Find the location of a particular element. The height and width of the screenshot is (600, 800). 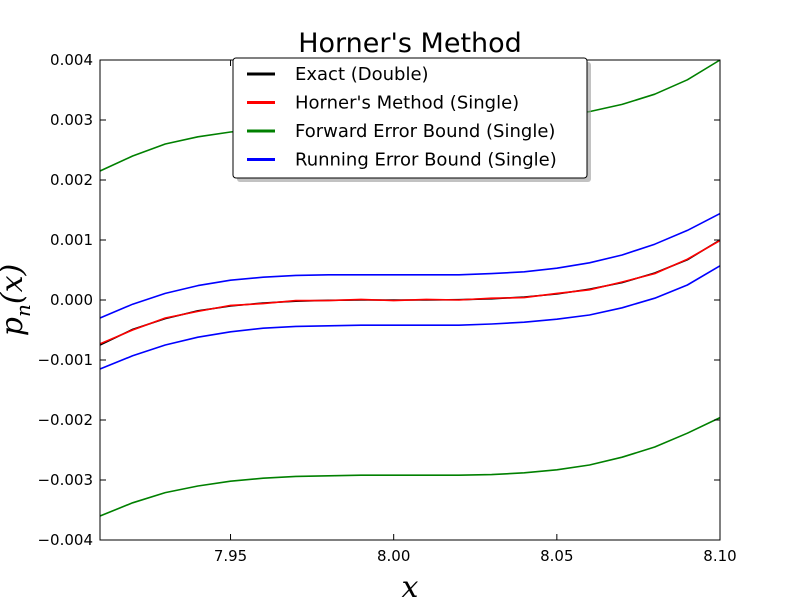

legend-label: Exact (Double) is located at coordinates (362, 74).